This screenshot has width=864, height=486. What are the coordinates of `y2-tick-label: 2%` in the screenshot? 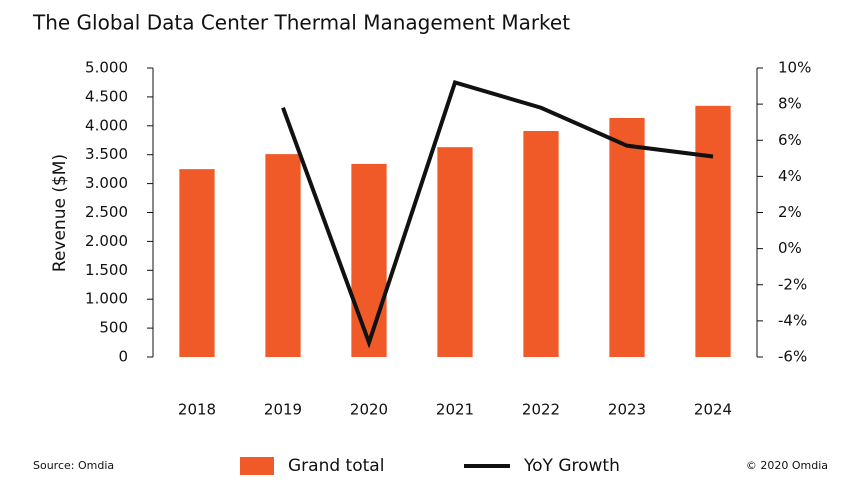 It's located at (790, 212).